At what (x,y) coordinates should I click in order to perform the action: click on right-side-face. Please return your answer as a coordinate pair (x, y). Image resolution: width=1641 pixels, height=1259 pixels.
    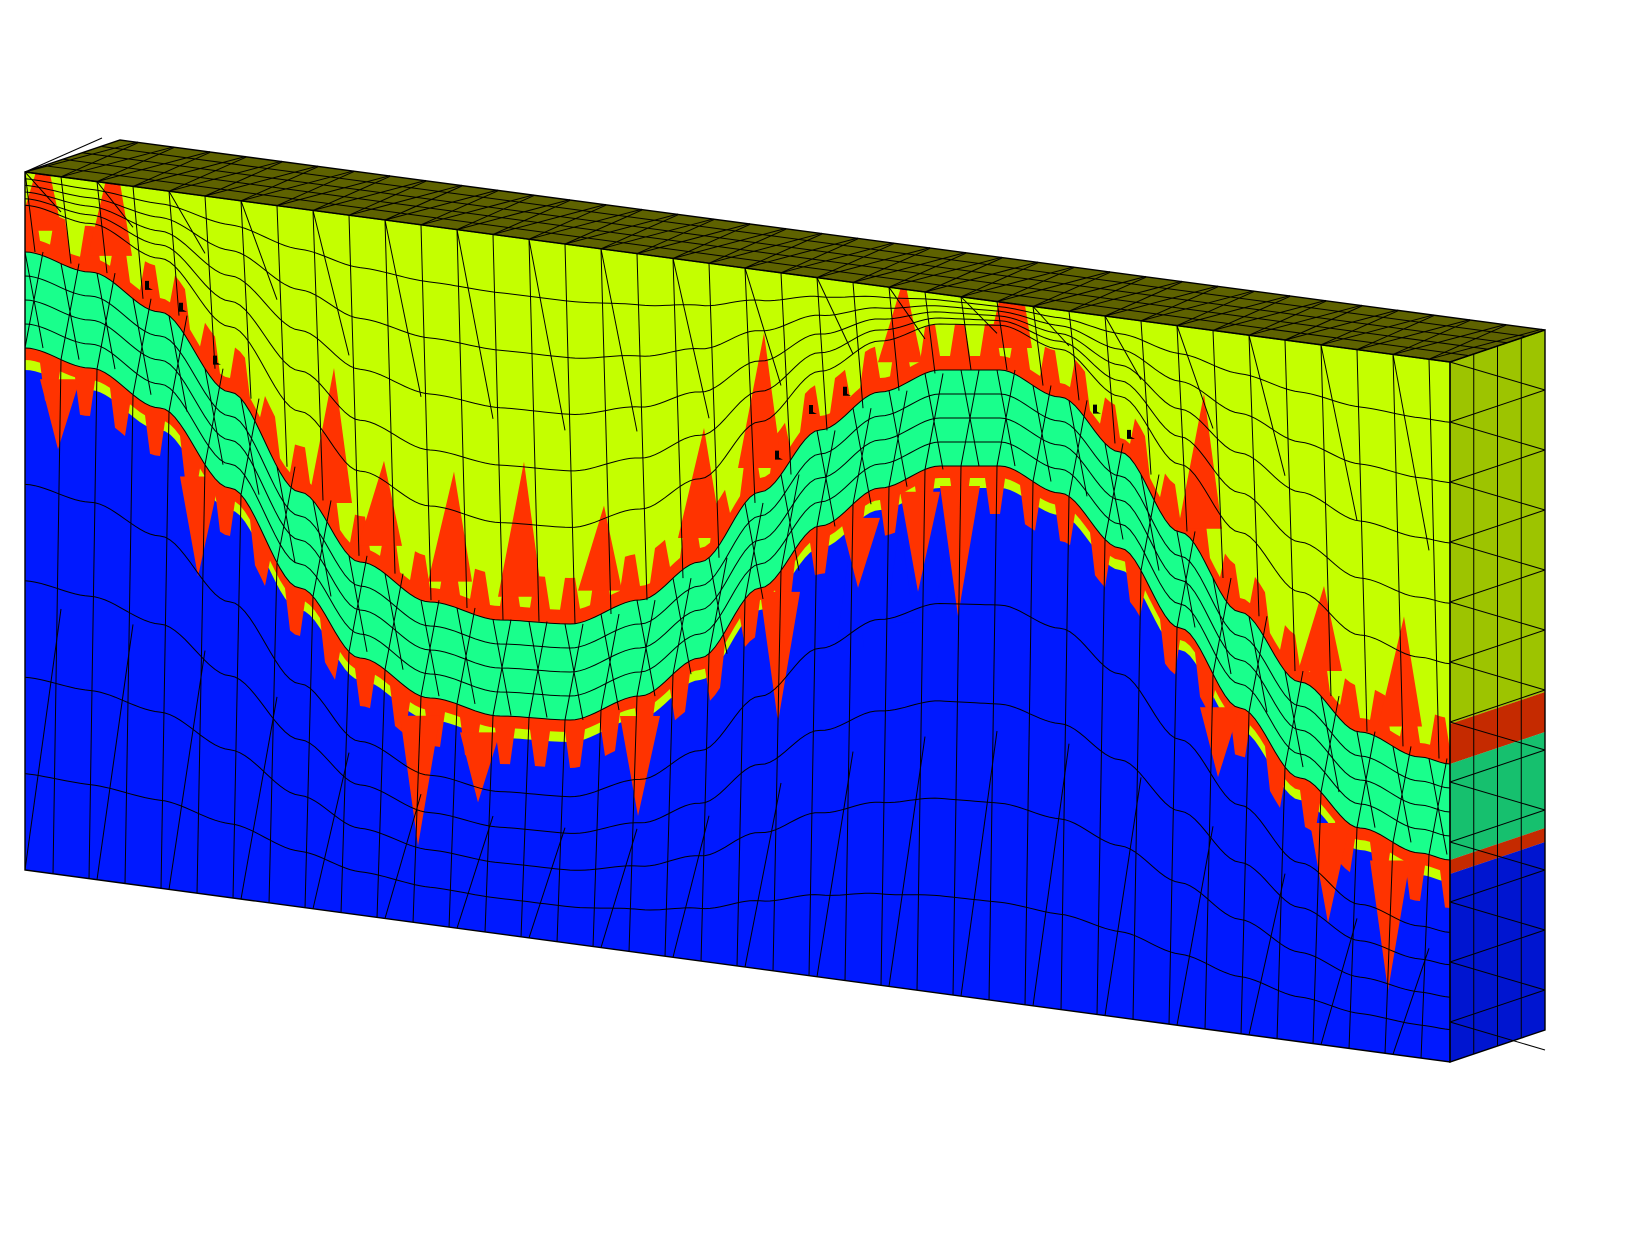
    Looking at the image, I should click on (1497, 695).